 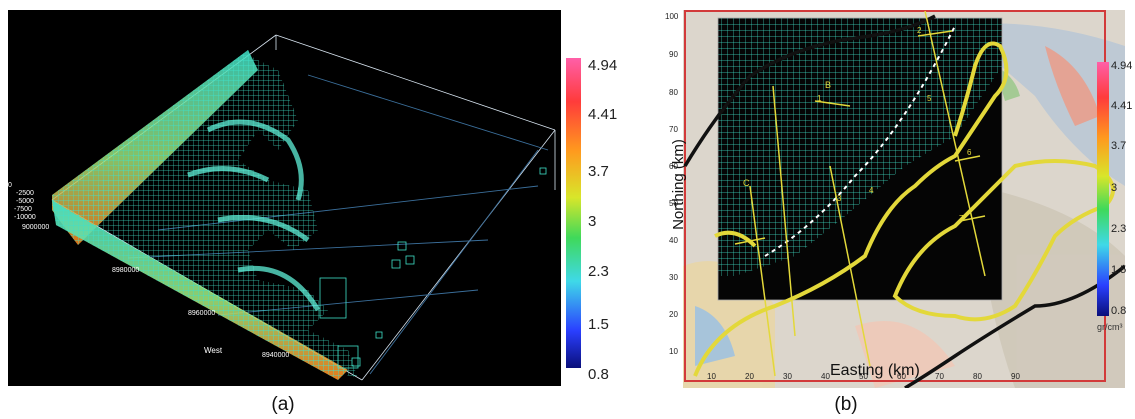 What do you see at coordinates (36, 227) in the screenshot?
I see `northing-label: 9000000` at bounding box center [36, 227].